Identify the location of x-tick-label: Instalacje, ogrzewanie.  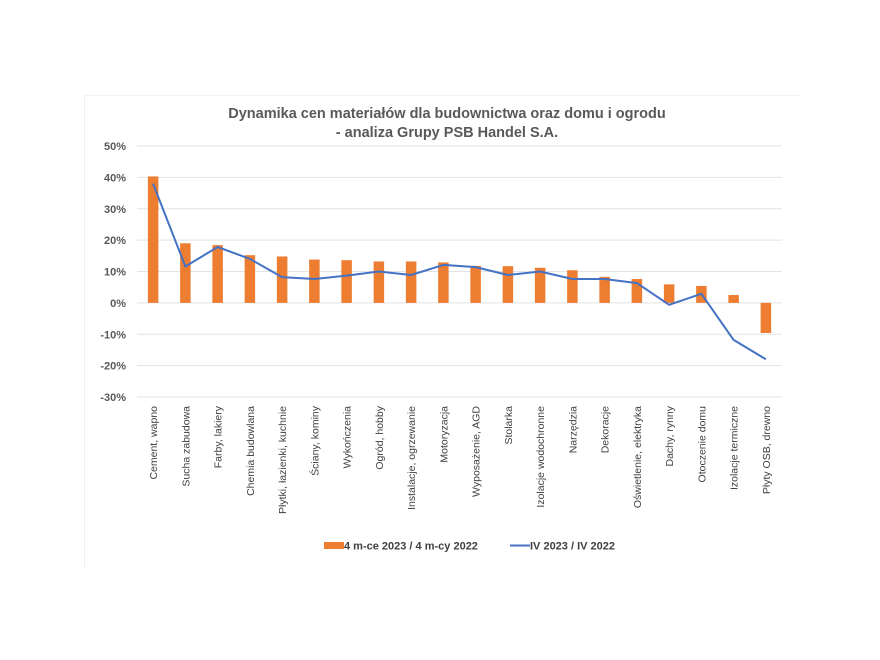
(412, 458).